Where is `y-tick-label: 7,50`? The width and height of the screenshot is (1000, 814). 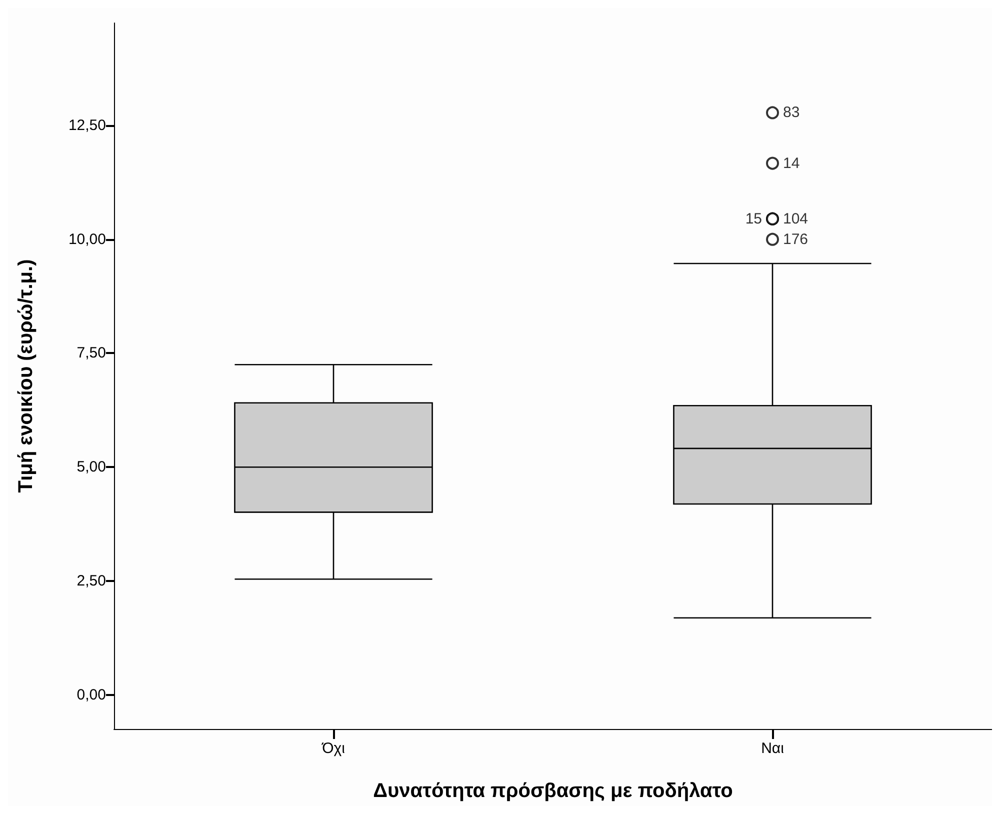
y-tick-label: 7,50 is located at coordinates (91, 353).